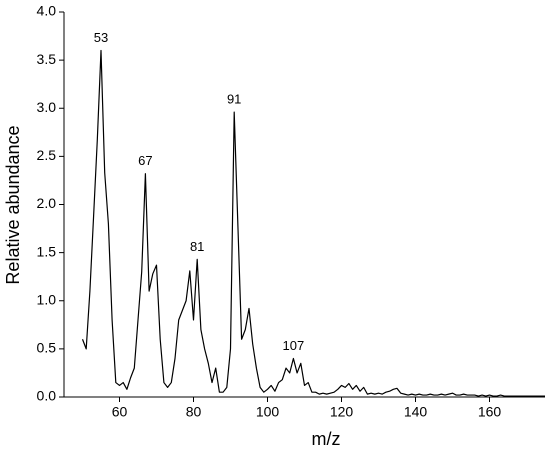 The image size is (550, 460). Describe the element at coordinates (47, 59) in the screenshot. I see `y-tick-label: 3.5` at that location.